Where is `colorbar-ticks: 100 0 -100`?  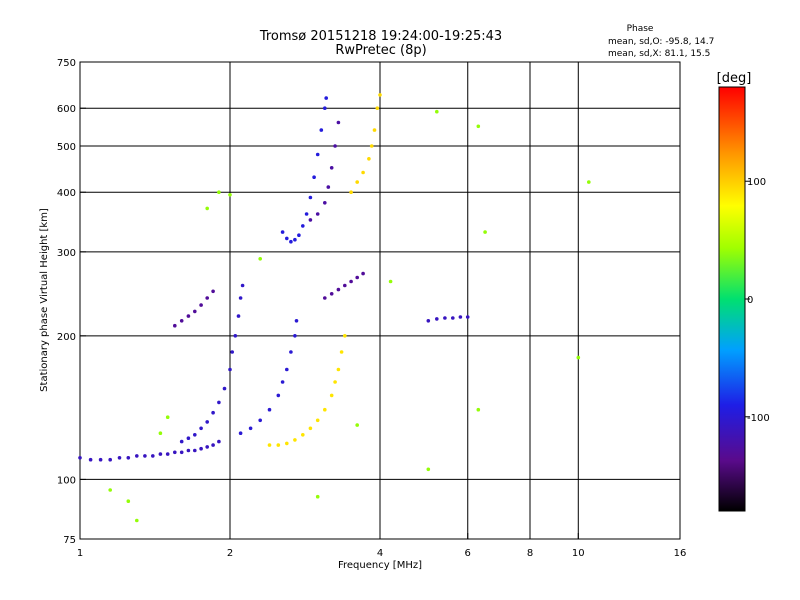 colorbar-ticks: 100 0 -100 is located at coordinates (757, 300).